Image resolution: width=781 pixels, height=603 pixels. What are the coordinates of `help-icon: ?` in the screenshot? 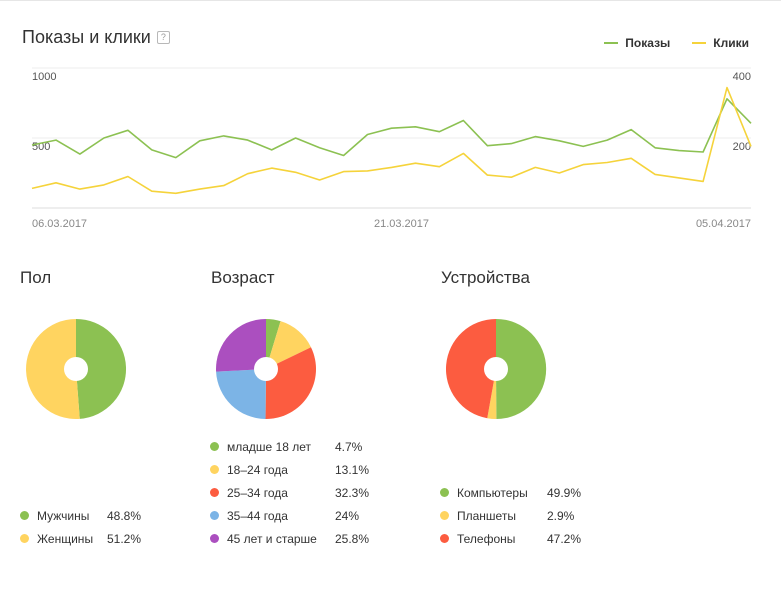 It's located at (163, 37).